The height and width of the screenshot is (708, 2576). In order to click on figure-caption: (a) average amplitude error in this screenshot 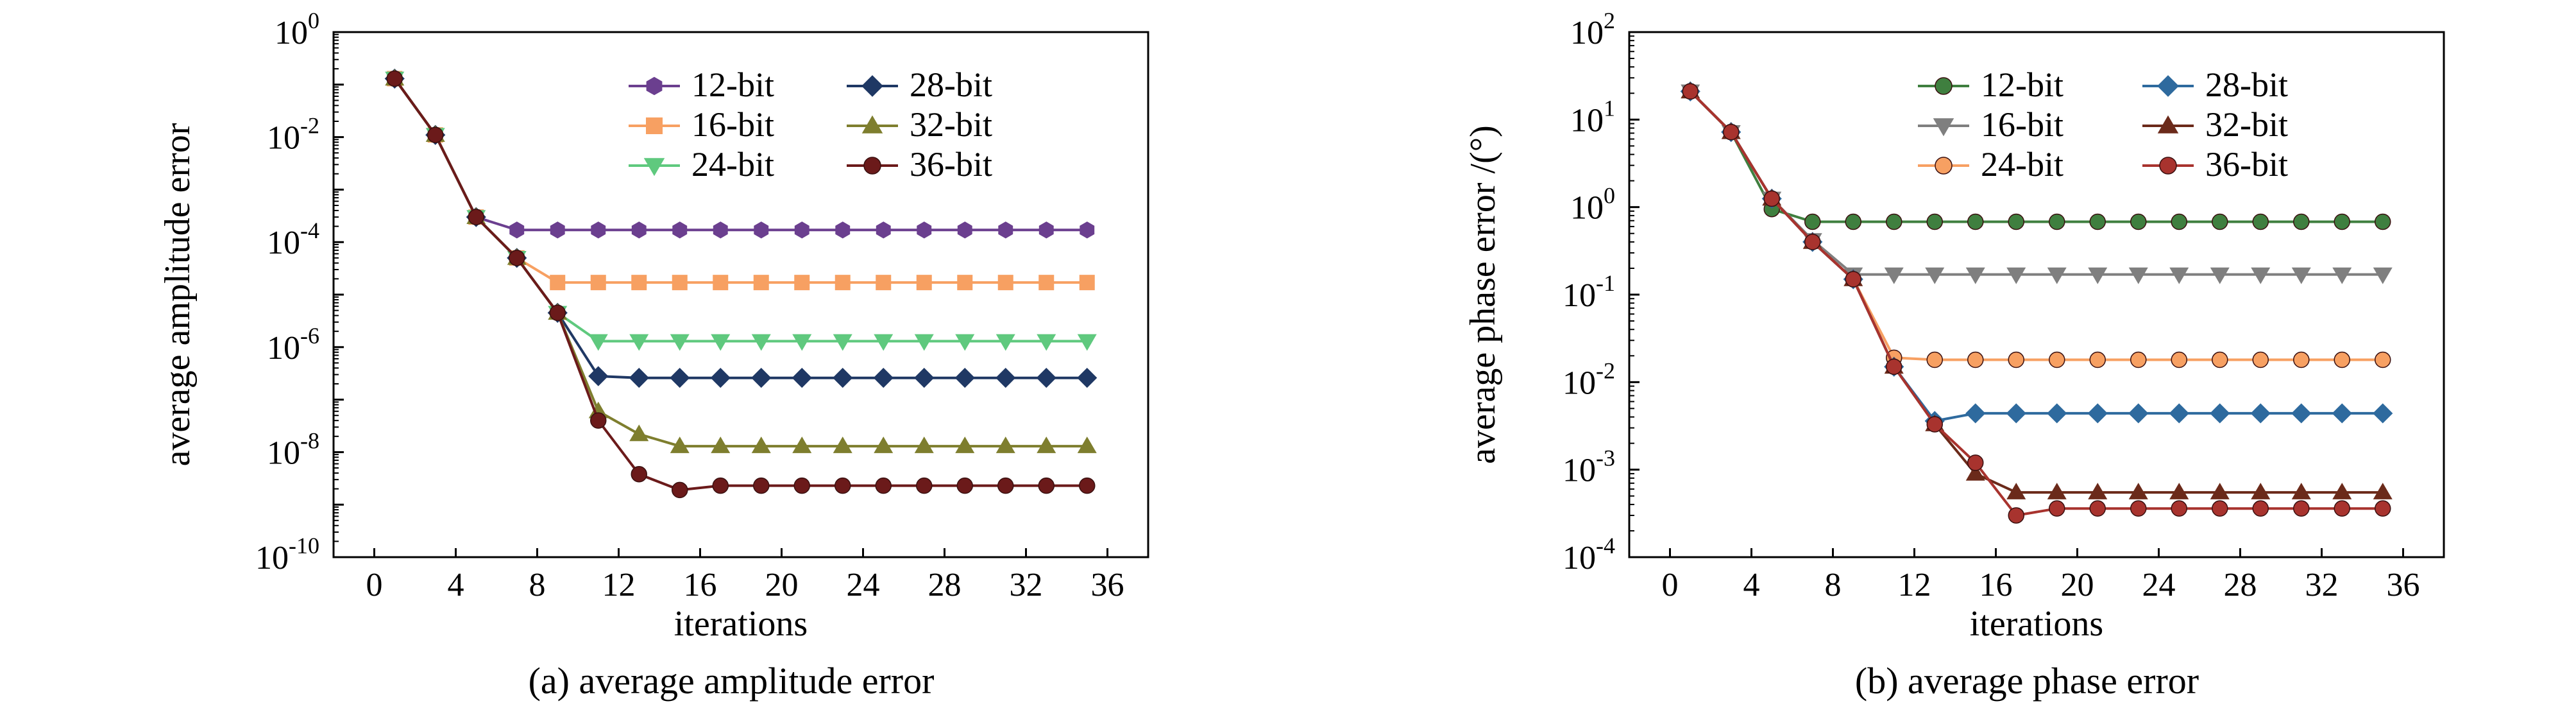, I will do `click(732, 681)`.